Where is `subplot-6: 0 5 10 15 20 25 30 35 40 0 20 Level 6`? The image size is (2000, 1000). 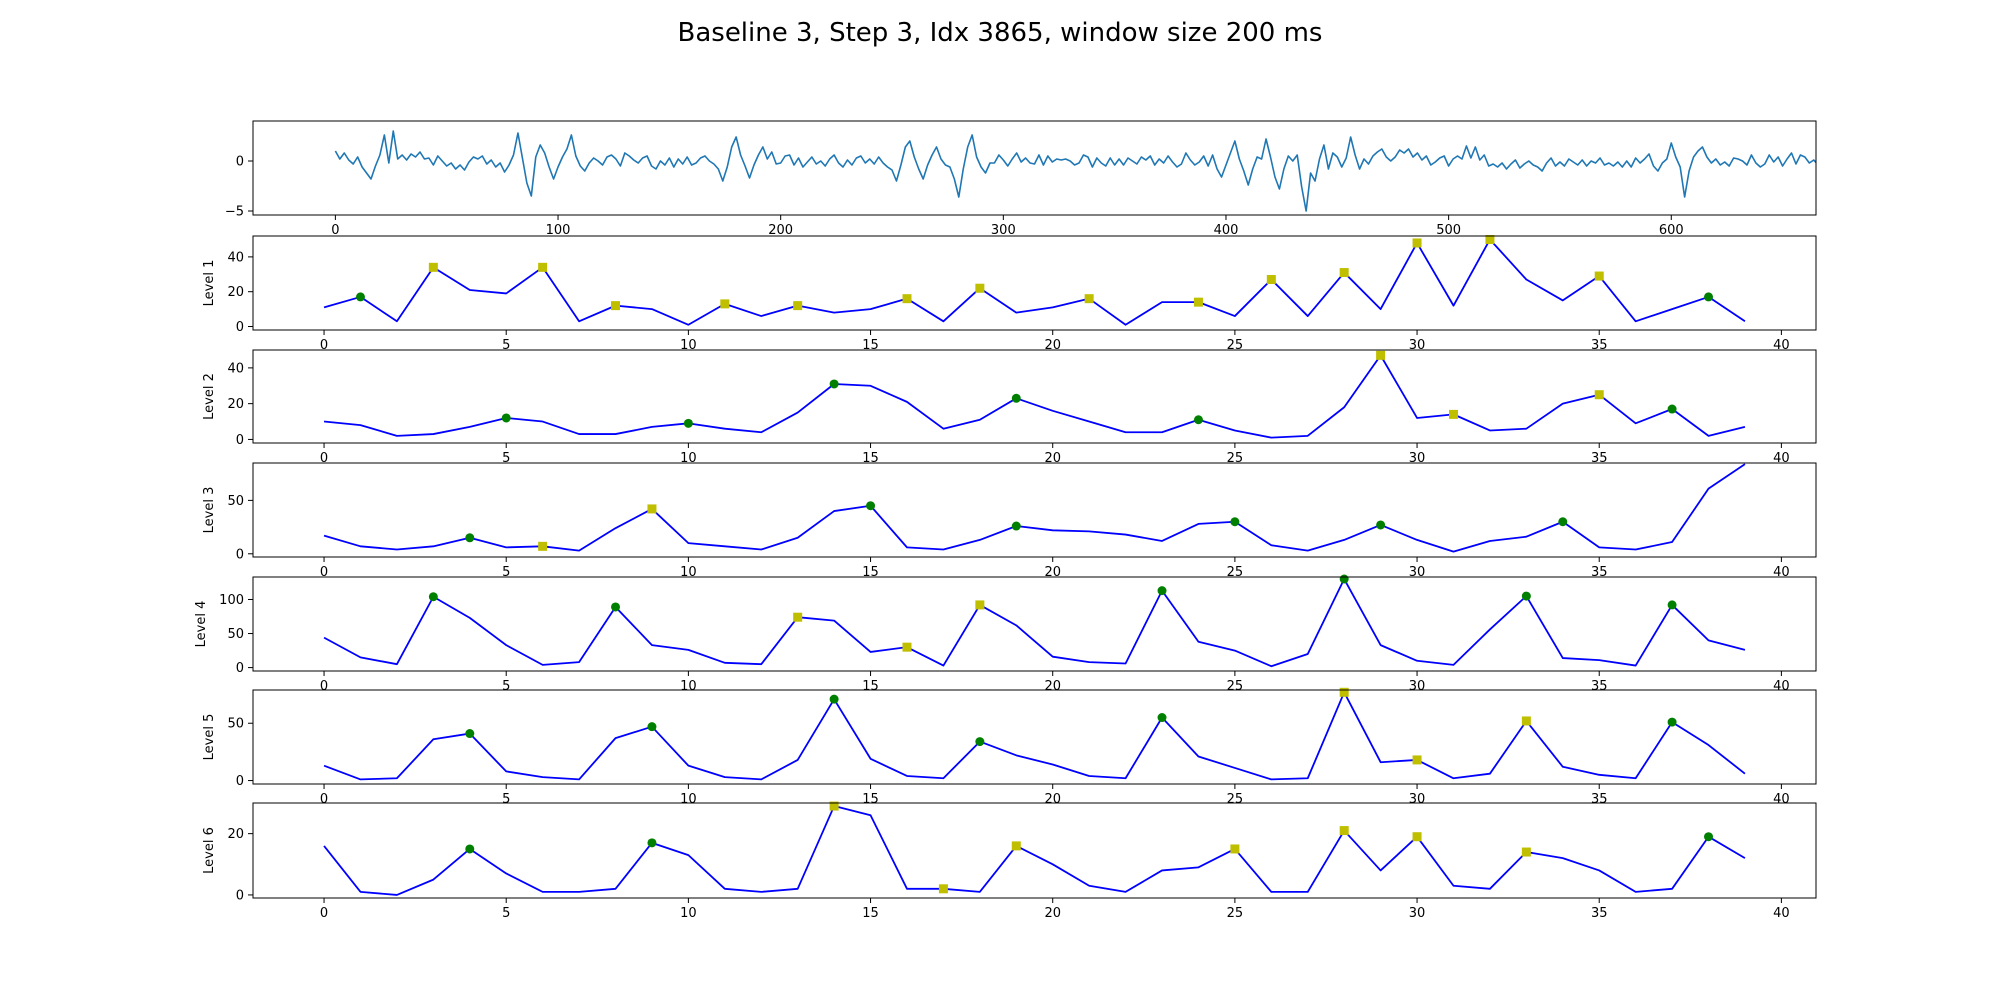 subplot-6: 0 5 10 15 20 25 30 35 40 0 20 Level 6 is located at coordinates (1009, 861).